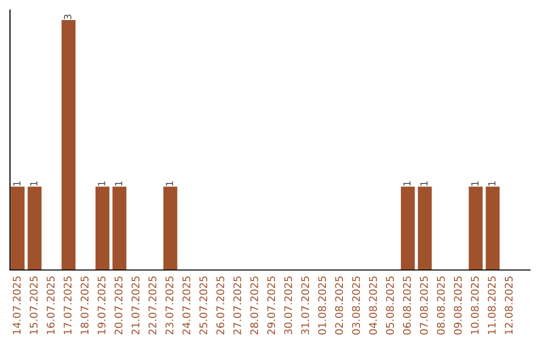 This screenshot has height=340, width=540. Describe the element at coordinates (322, 305) in the screenshot. I see `x-tick-label: 01.08.2025` at that location.